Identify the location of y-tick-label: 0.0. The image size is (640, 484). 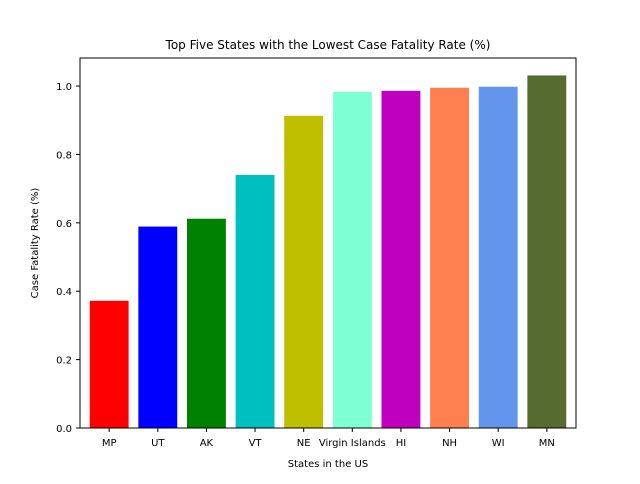
(64, 429).